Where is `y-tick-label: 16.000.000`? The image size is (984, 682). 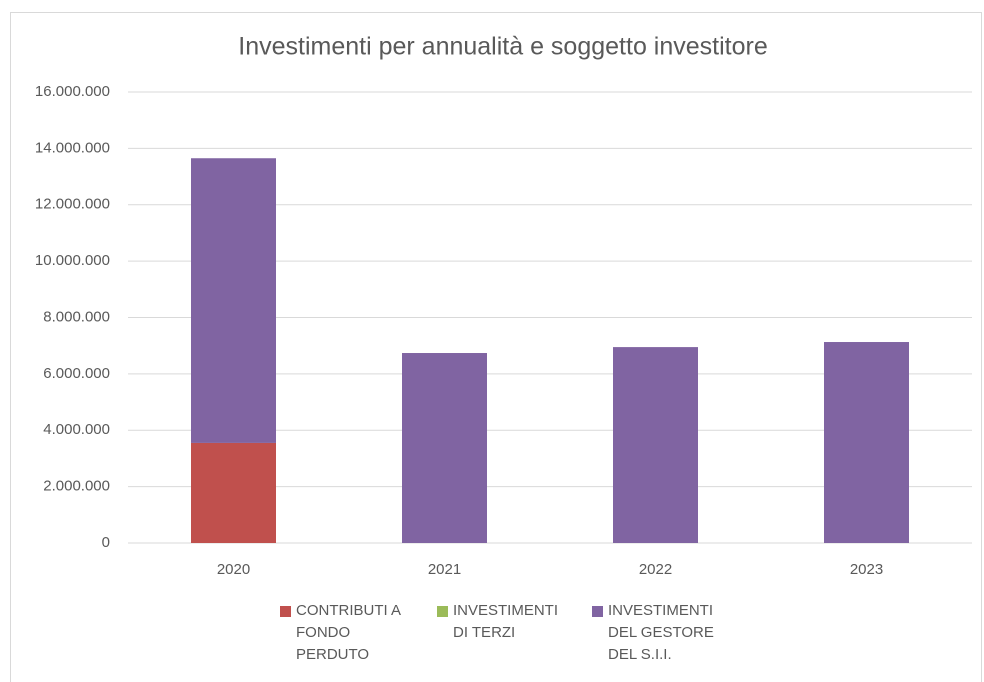
y-tick-label: 16.000.000 is located at coordinates (72, 91).